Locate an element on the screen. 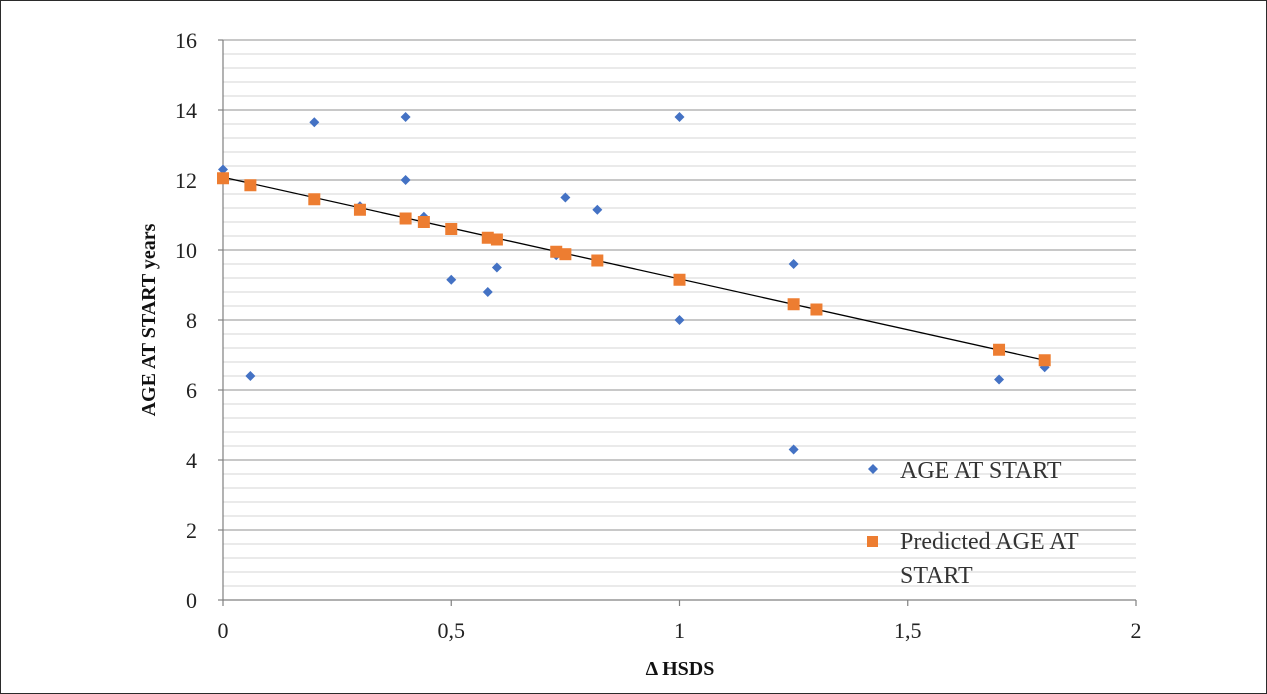 This screenshot has height=694, width=1267. legend-label-predicted-line1: Predicted AGE AT is located at coordinates (989, 542).